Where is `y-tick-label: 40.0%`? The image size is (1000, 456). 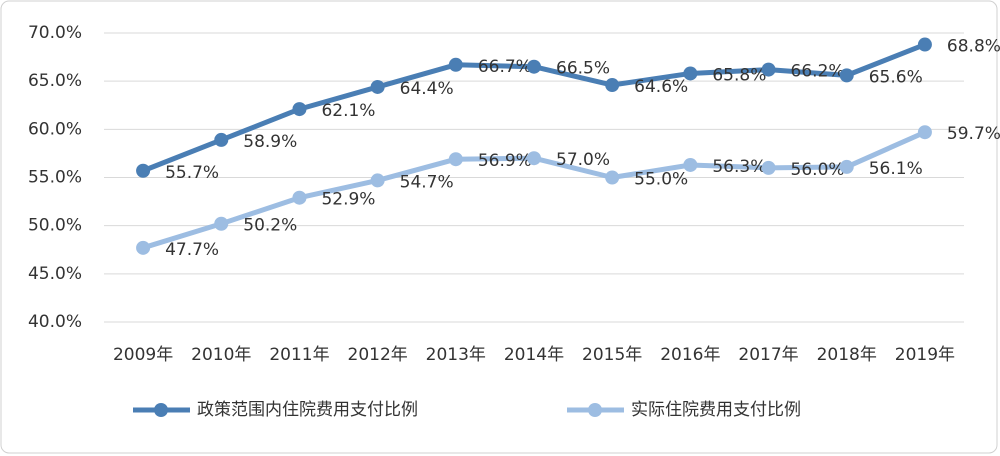 y-tick-label: 40.0% is located at coordinates (55, 322).